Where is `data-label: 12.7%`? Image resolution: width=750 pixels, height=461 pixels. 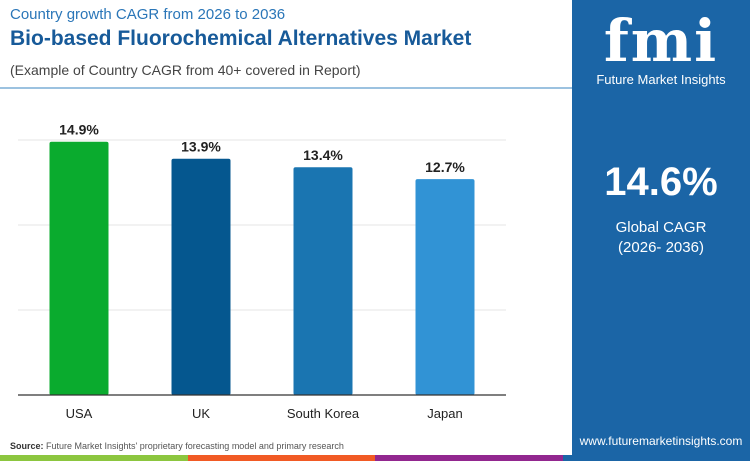
data-label: 12.7% is located at coordinates (445, 167).